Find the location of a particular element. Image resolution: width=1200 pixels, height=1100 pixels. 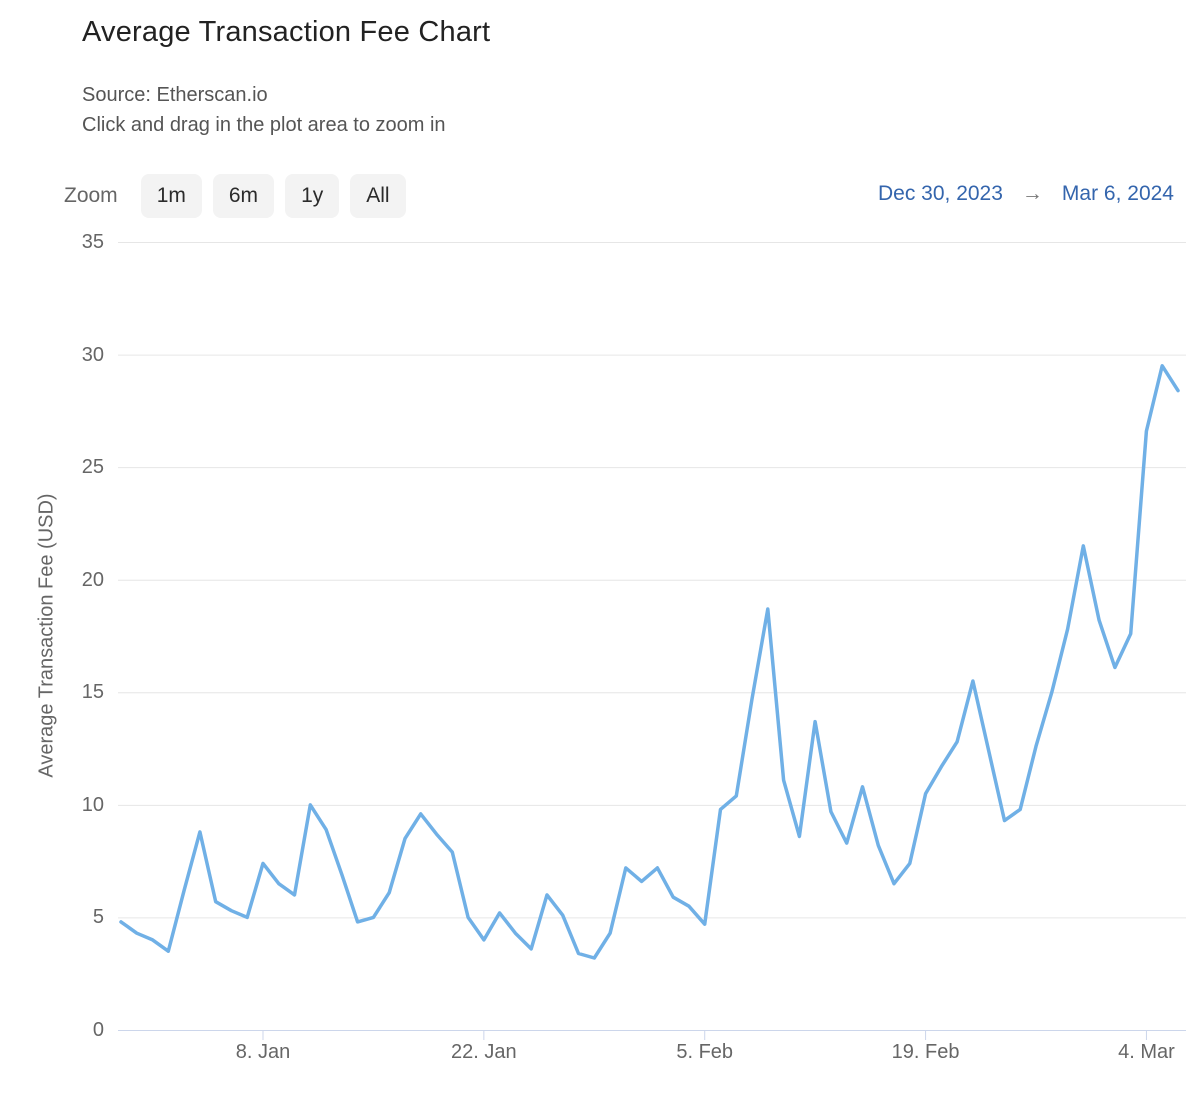

range-to-date: Mar 6, 2024 is located at coordinates (1117, 193).